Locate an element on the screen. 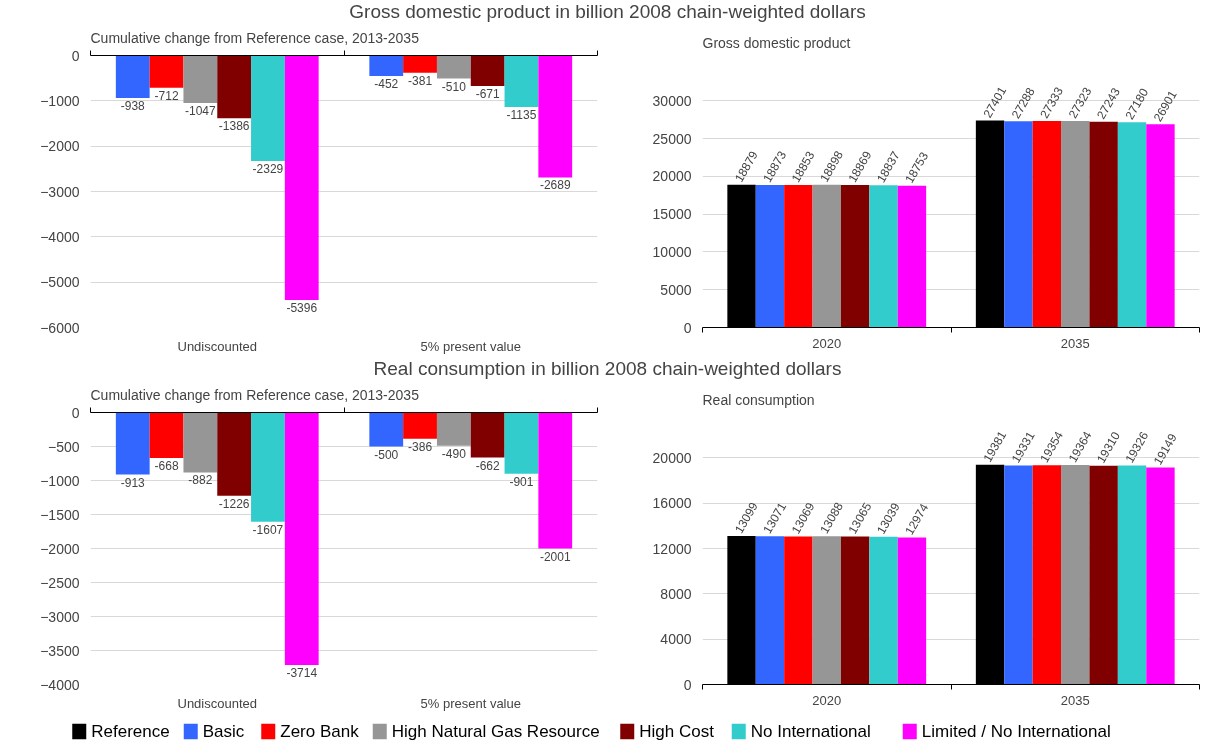 This screenshot has height=751, width=1214. y-tick-label: 12000 is located at coordinates (672, 548).